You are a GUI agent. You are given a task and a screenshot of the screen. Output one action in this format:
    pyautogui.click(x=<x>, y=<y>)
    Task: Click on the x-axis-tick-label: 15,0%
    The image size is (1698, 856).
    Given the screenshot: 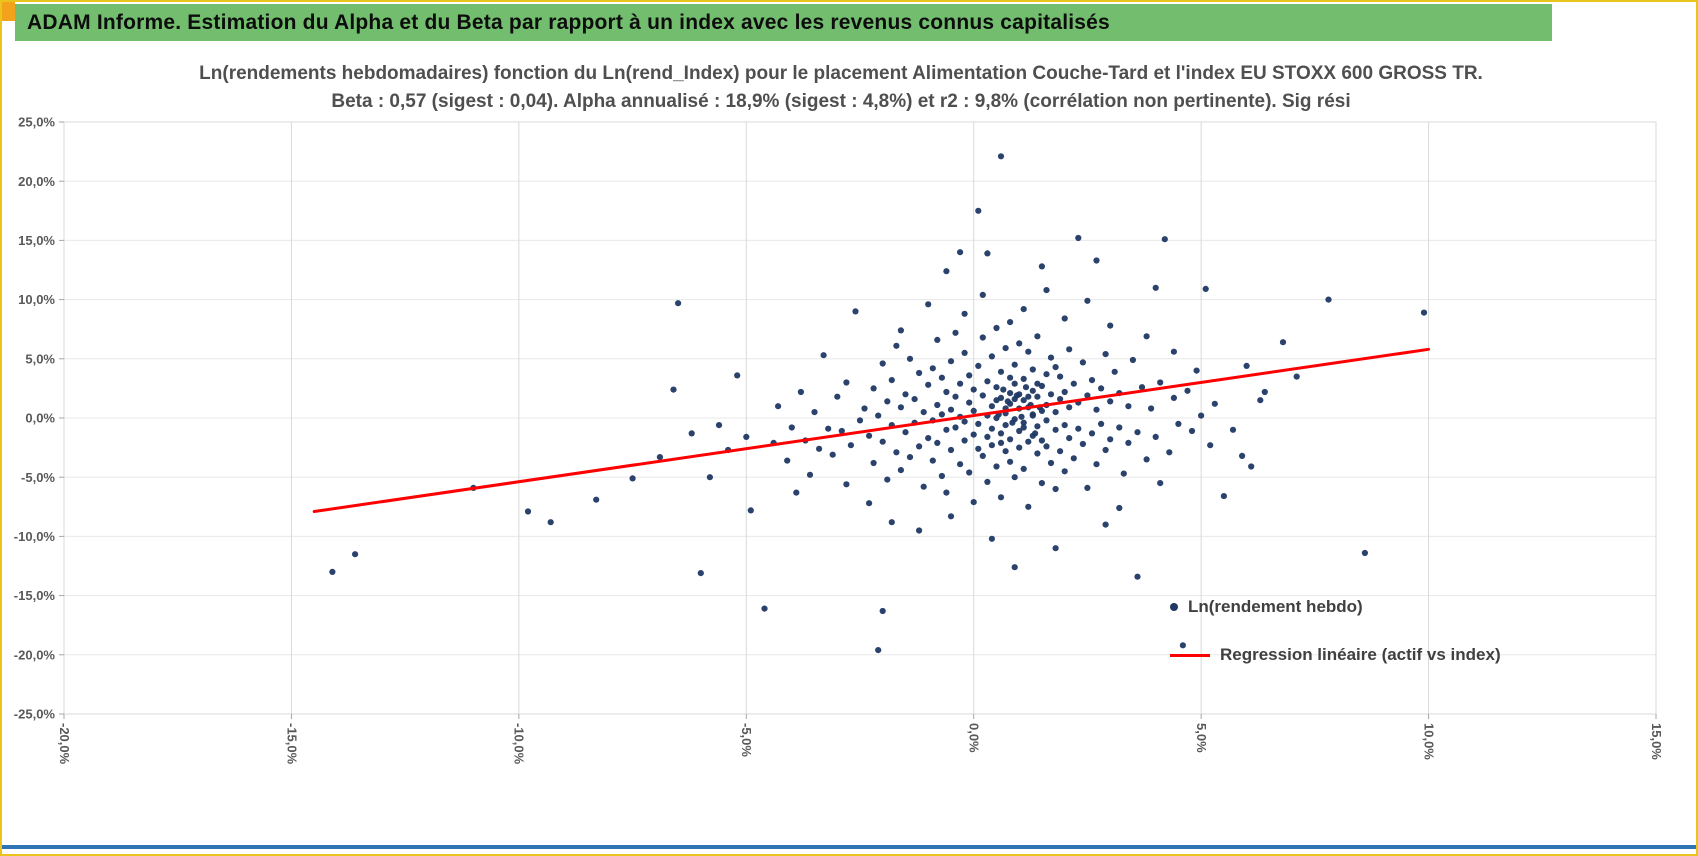 What is the action you would take?
    pyautogui.click(x=1656, y=741)
    